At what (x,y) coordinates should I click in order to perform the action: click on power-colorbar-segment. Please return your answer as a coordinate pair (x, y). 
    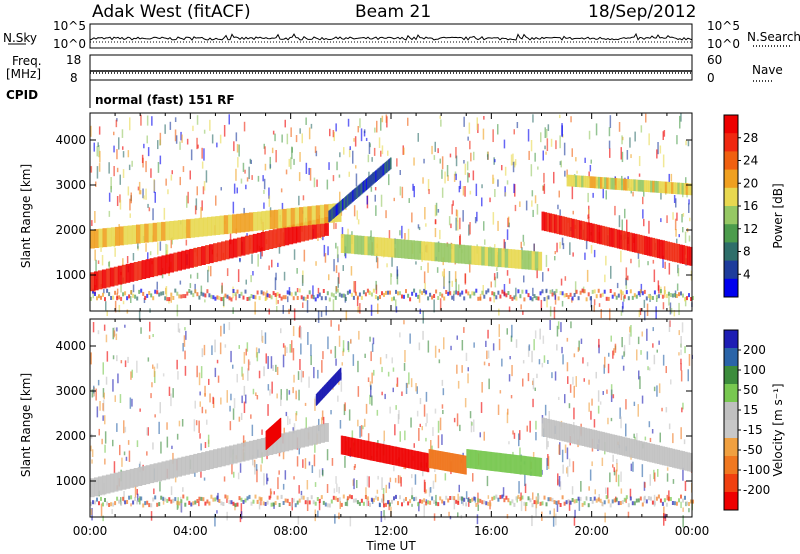
    Looking at the image, I should click on (731, 161).